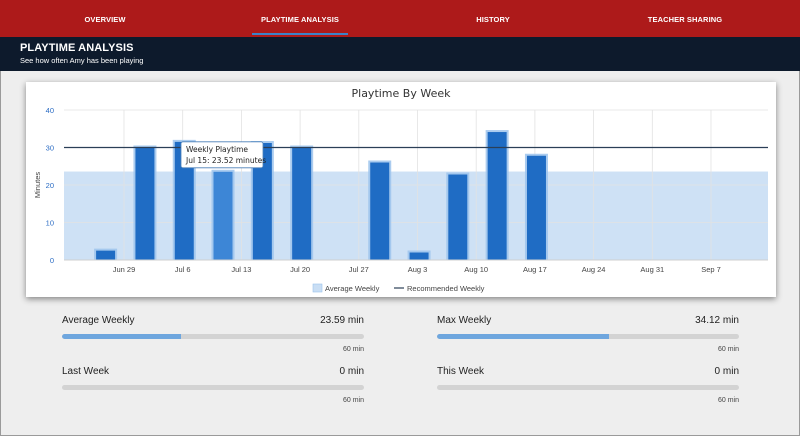  Describe the element at coordinates (535, 269) in the screenshot. I see `x-tick-label: Aug 17` at that location.